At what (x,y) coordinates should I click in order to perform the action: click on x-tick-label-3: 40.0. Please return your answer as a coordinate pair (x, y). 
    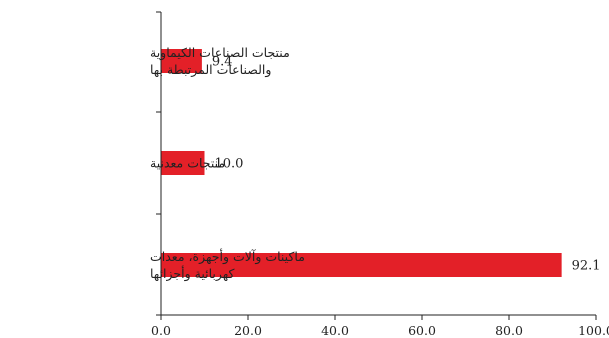
    Looking at the image, I should click on (335, 330).